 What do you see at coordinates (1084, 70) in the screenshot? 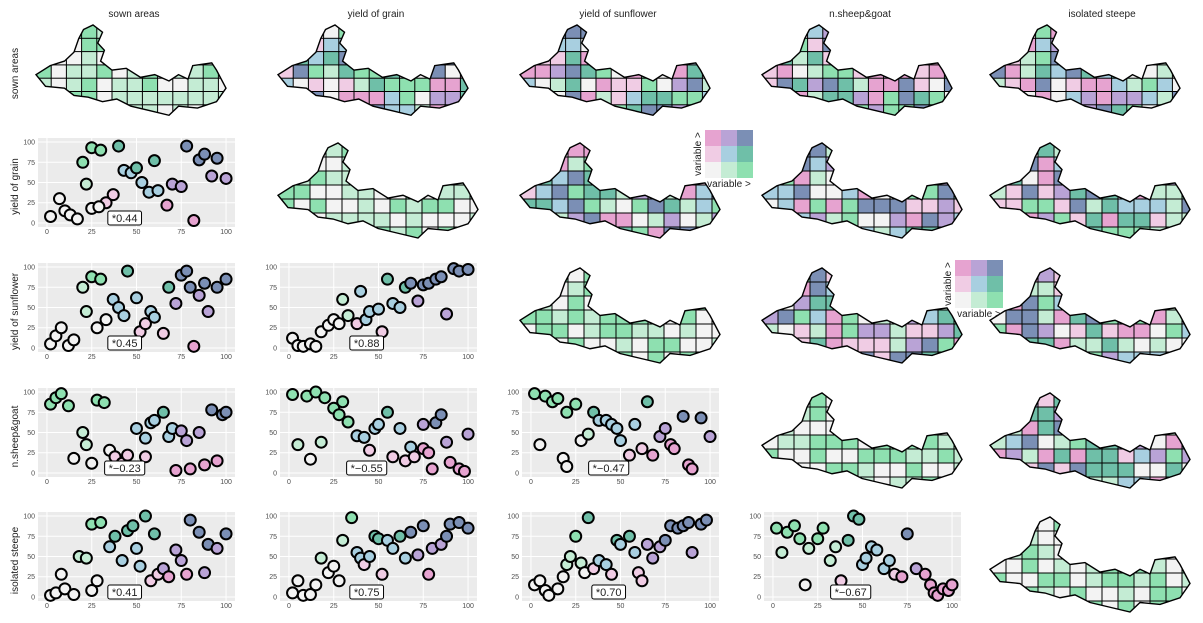
I see `map-outline` at bounding box center [1084, 70].